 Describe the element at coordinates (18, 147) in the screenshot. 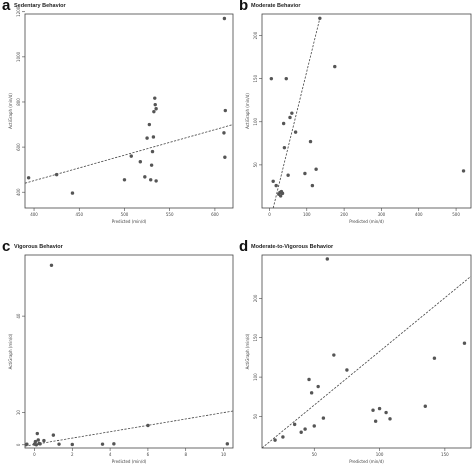

I see `y-tick-label: 600` at that location.